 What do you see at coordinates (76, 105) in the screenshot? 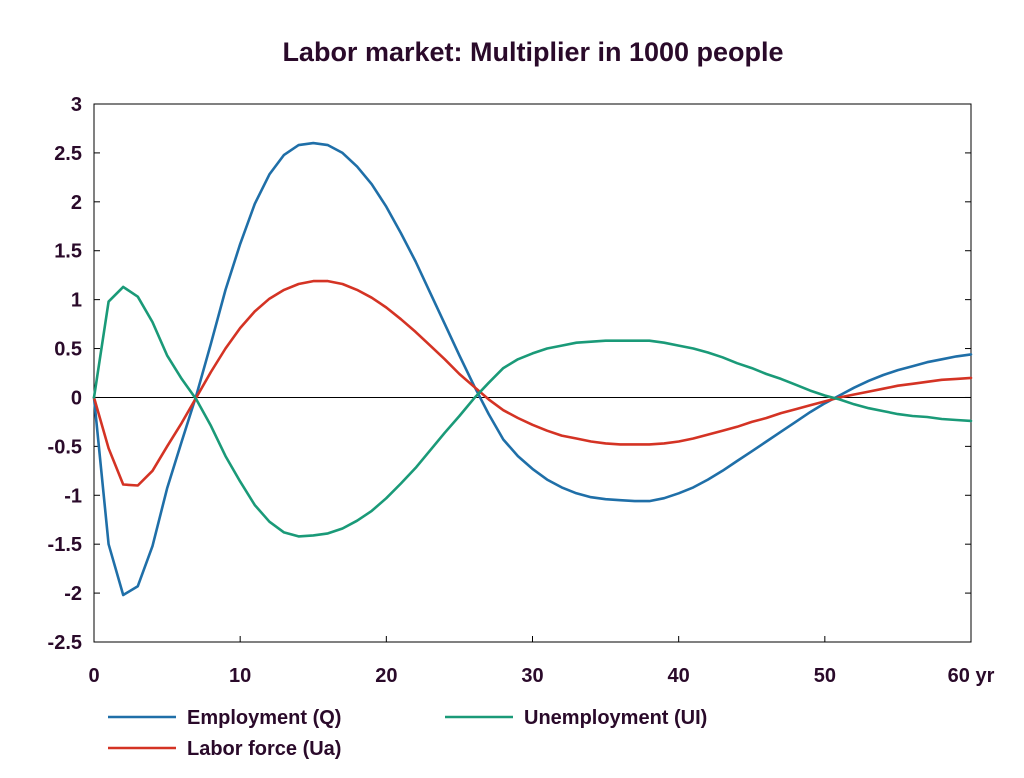
I see `y-tick-label: 3` at bounding box center [76, 105].